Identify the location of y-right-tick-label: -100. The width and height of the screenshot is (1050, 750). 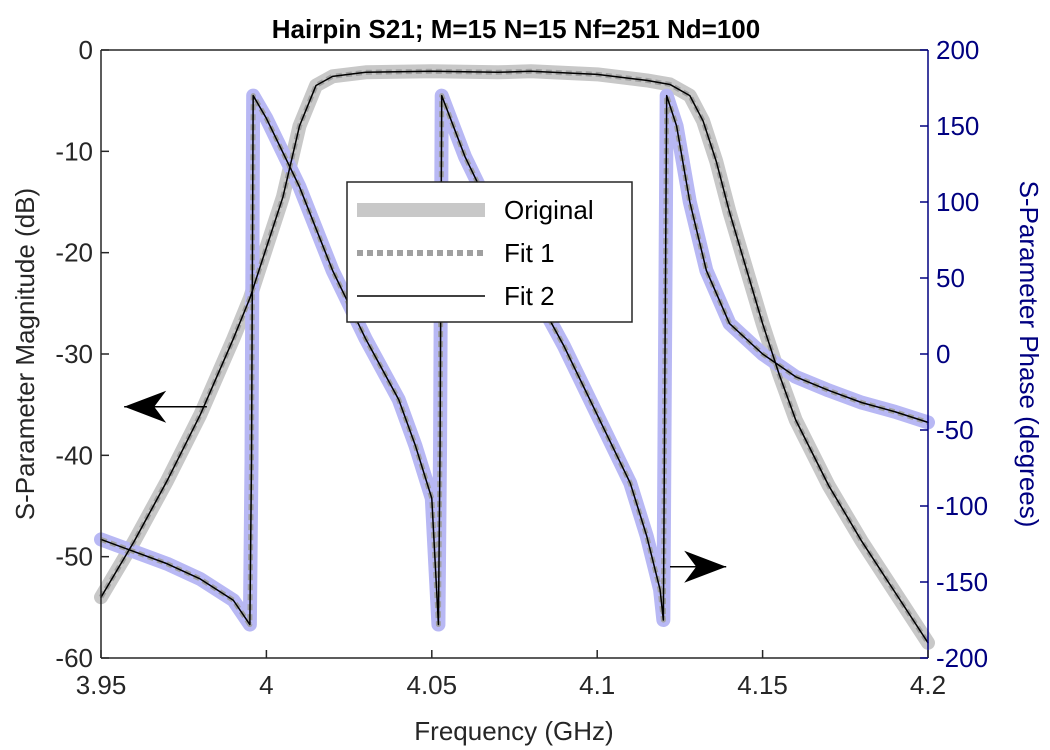
(962, 506).